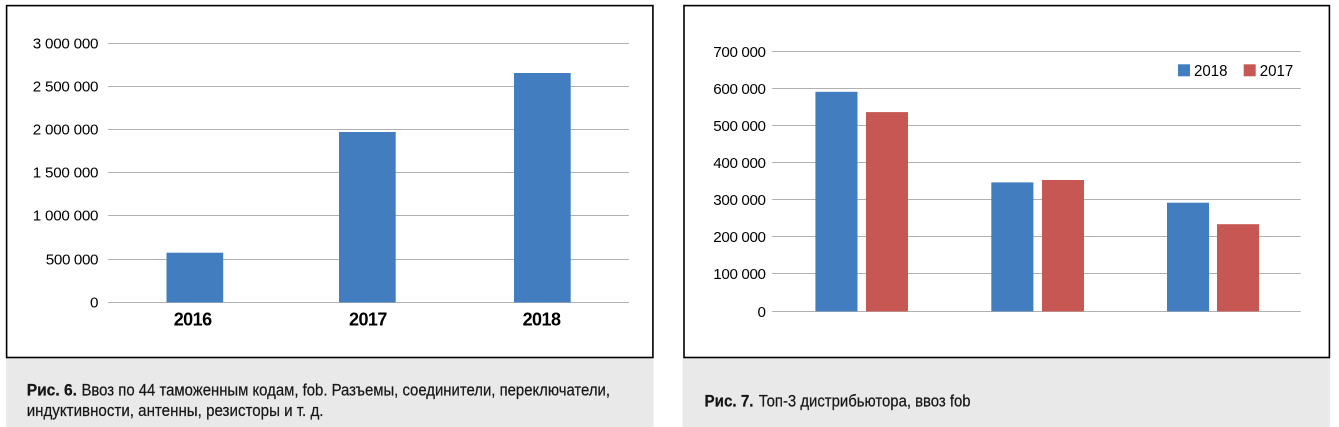  What do you see at coordinates (52, 391) in the screenshot?
I see `svg-text: Рис. 6.` at bounding box center [52, 391].